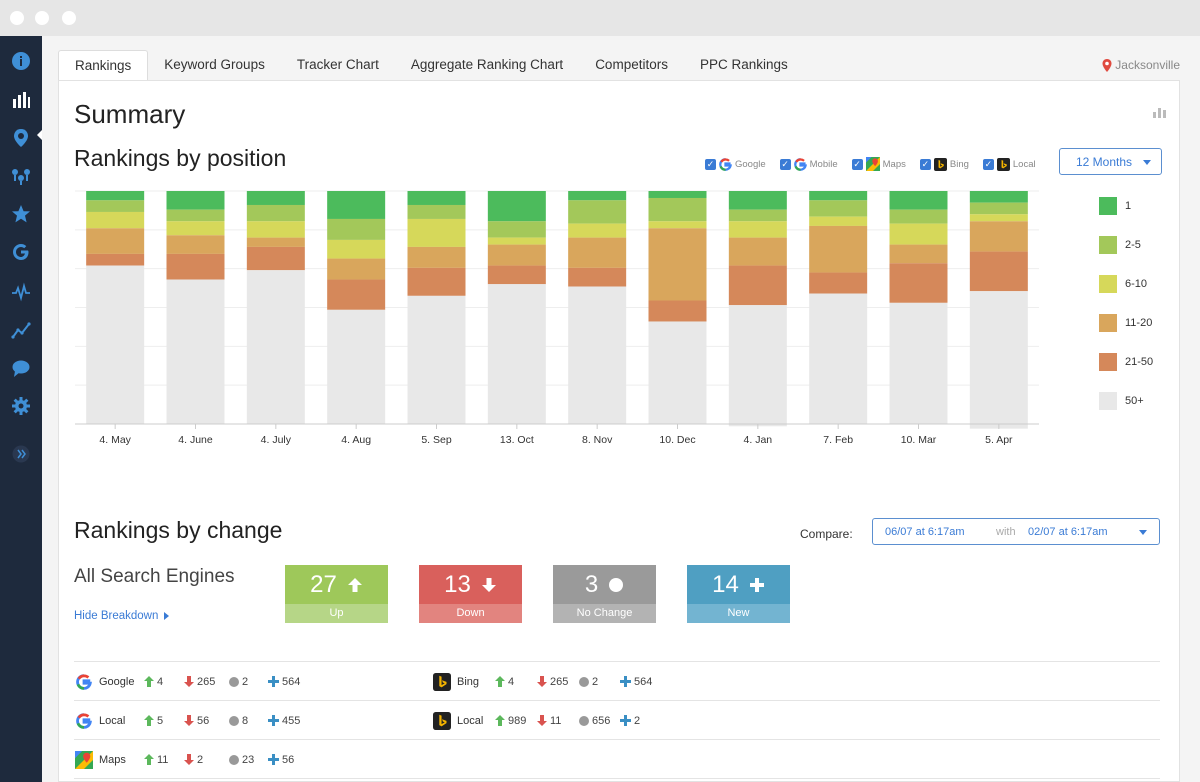 The image size is (1200, 782). What do you see at coordinates (21, 252) in the screenshot?
I see `google-g-icon` at bounding box center [21, 252].